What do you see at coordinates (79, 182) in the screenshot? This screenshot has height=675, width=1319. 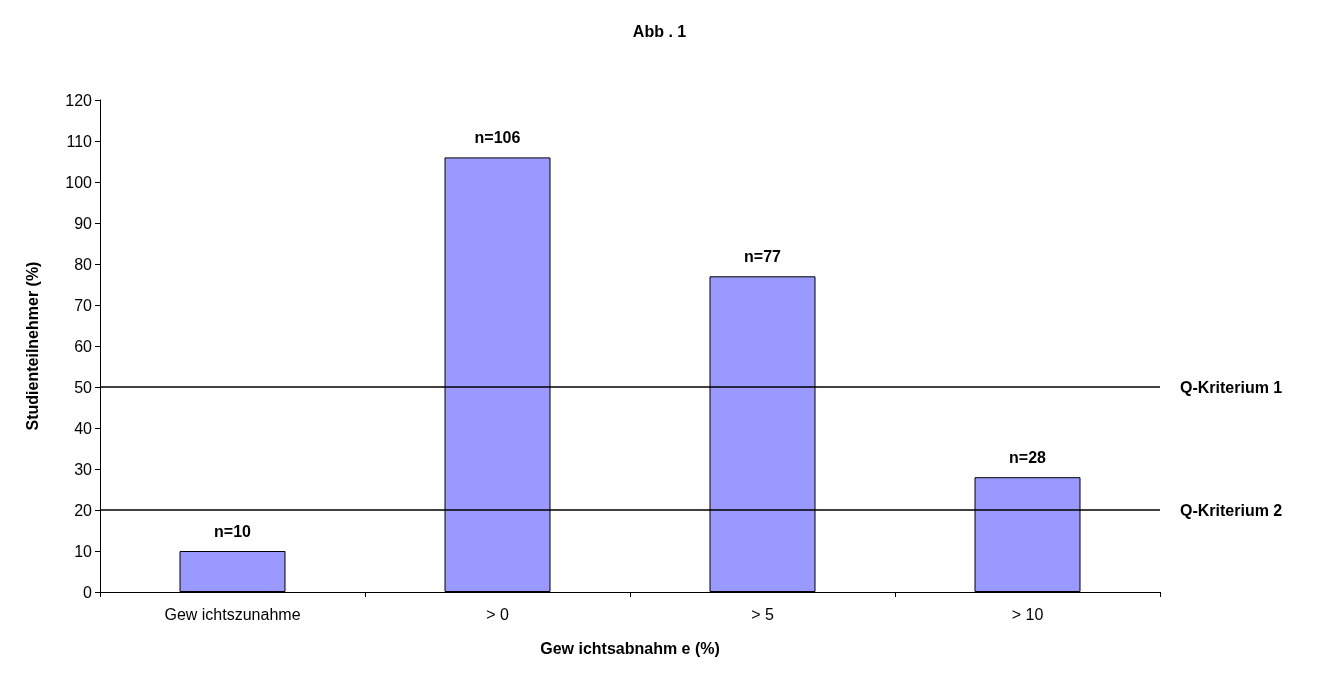 I see `y-tick-label: 100` at bounding box center [79, 182].